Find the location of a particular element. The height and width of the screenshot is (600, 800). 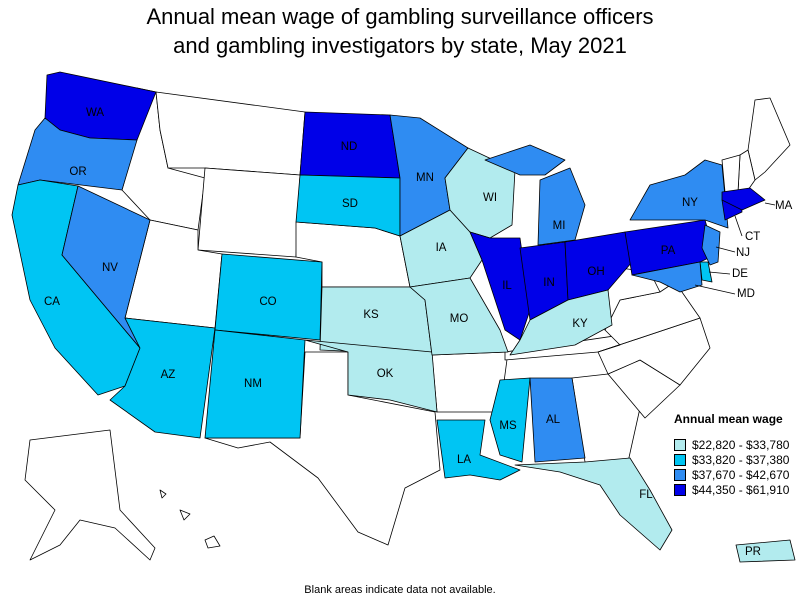

legend-item: $44,350 - $61,910 is located at coordinates (731, 490).